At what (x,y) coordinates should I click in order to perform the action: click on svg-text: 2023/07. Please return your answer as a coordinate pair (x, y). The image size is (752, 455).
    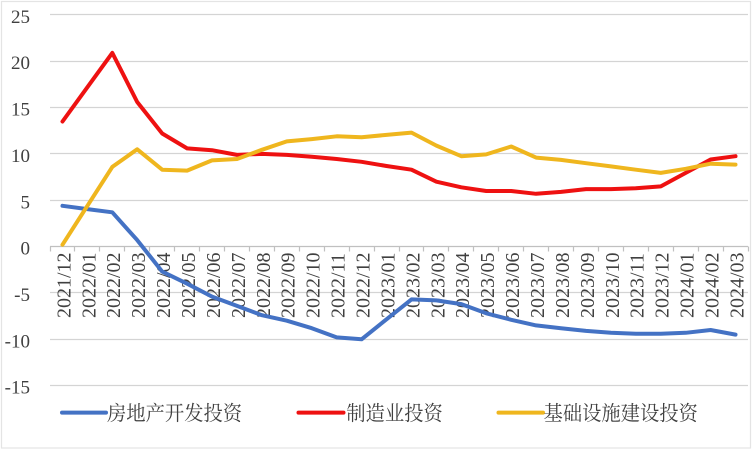
    Looking at the image, I should click on (538, 285).